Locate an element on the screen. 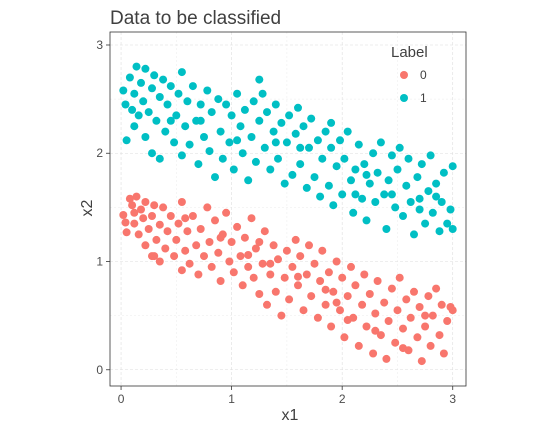 The height and width of the screenshot is (430, 545). x-axis-ticks: 0 1 2 3 is located at coordinates (287, 396).